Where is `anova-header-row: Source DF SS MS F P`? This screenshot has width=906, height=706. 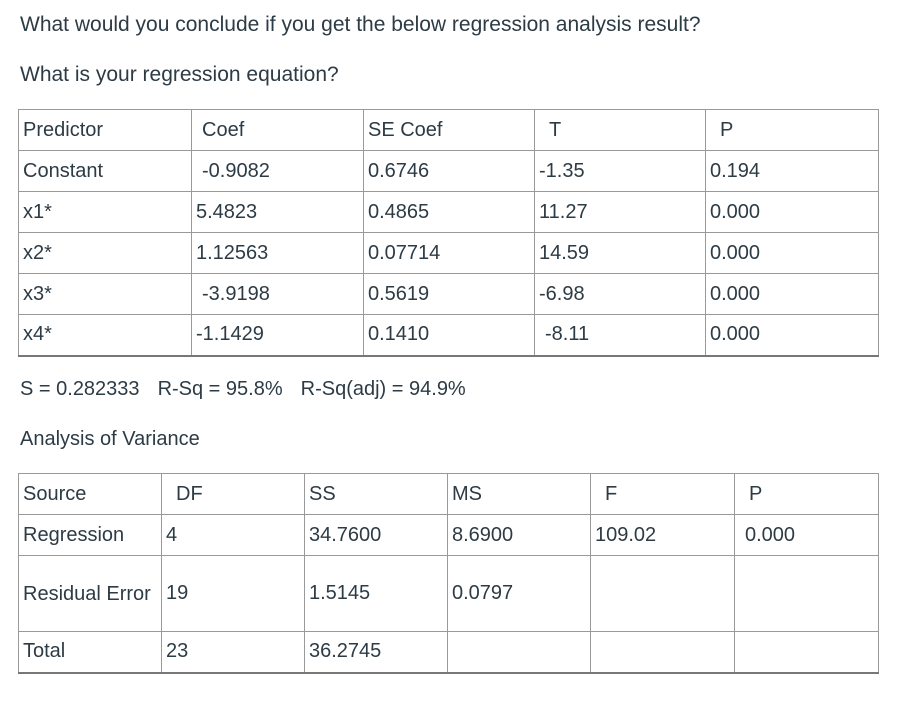
anova-header-row: Source DF SS MS F P is located at coordinates (448, 494).